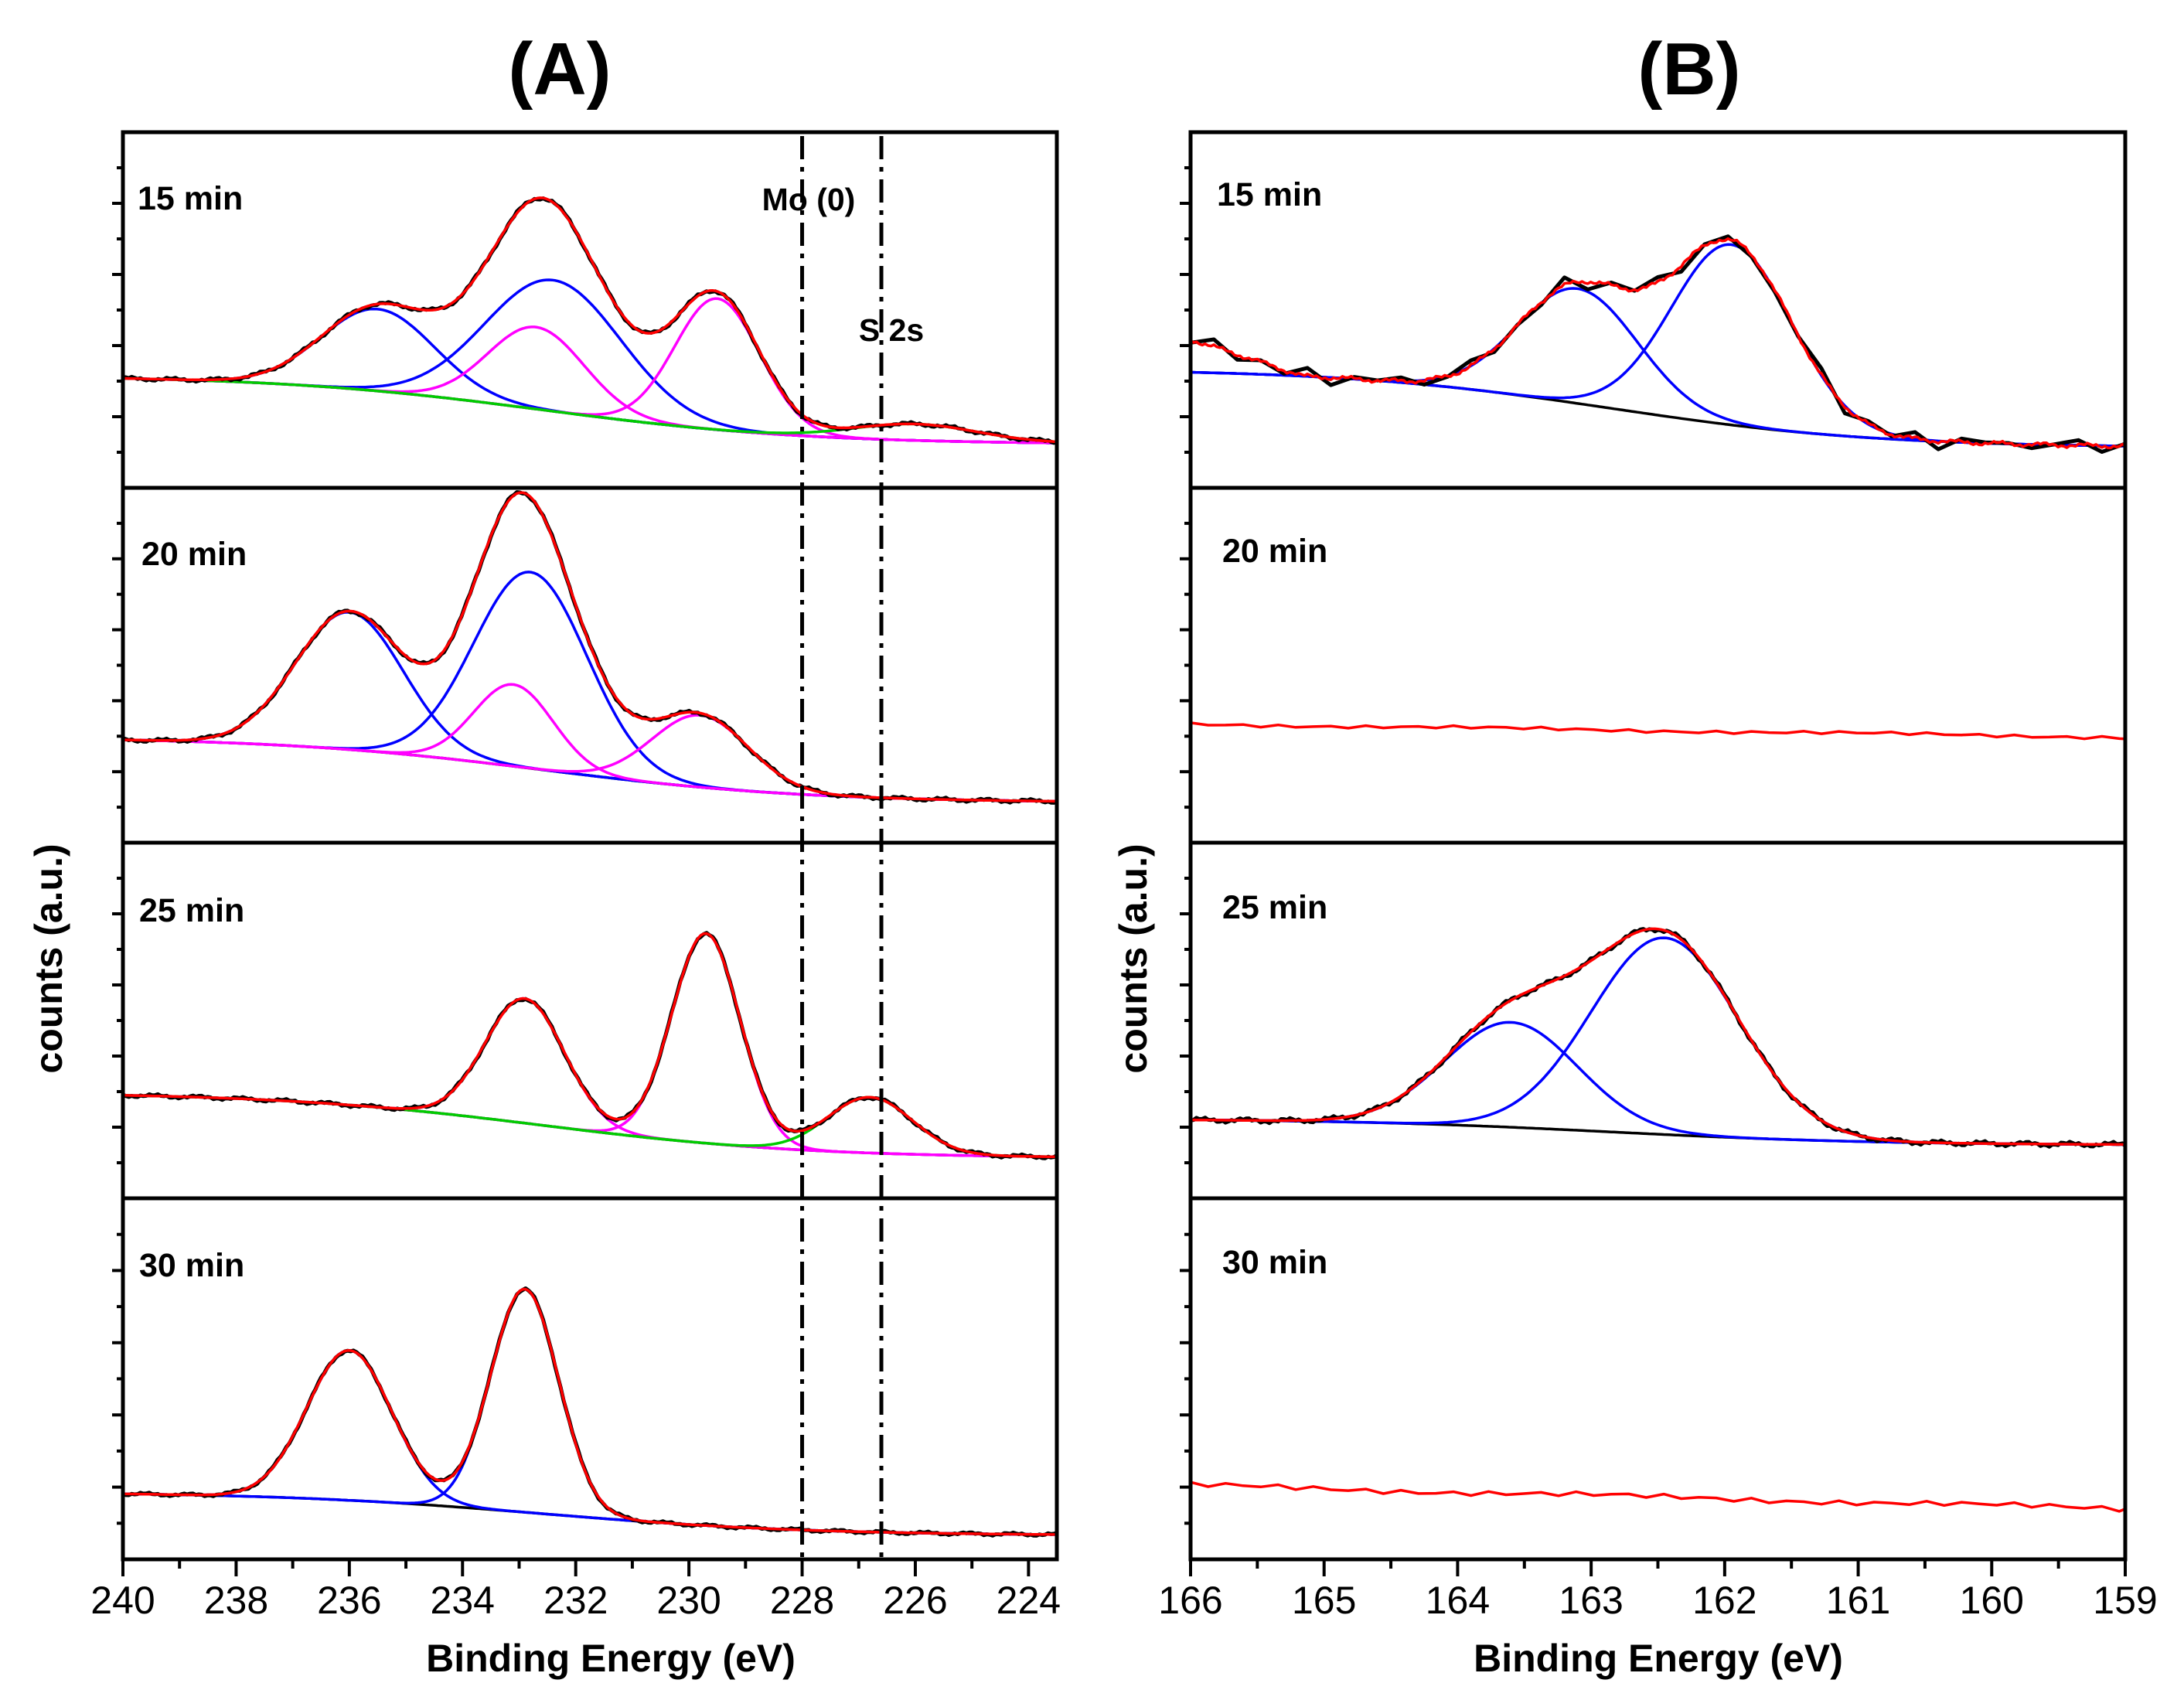  What do you see at coordinates (1458, 1600) in the screenshot?
I see `x-tick-label: 164` at bounding box center [1458, 1600].